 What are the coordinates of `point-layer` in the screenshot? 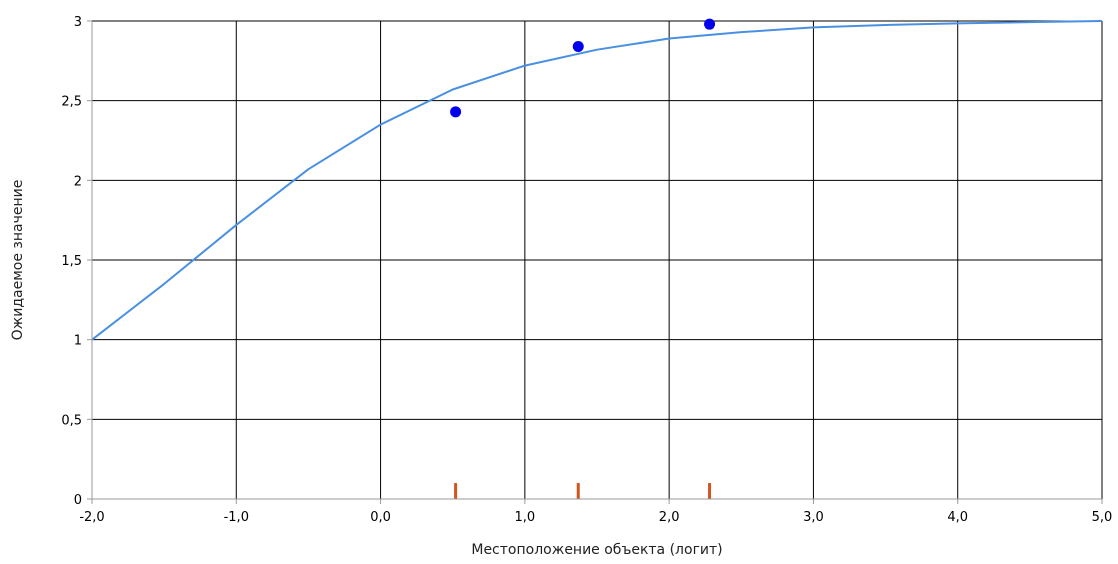 It's located at (583, 68).